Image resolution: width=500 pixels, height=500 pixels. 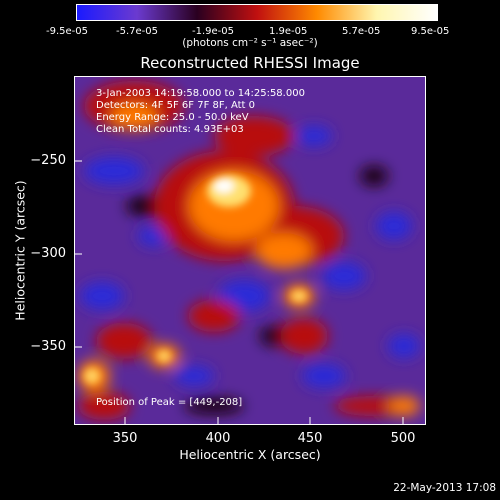 I want to click on annotation-peak: Position of Peak = [449,-208], so click(x=169, y=402).